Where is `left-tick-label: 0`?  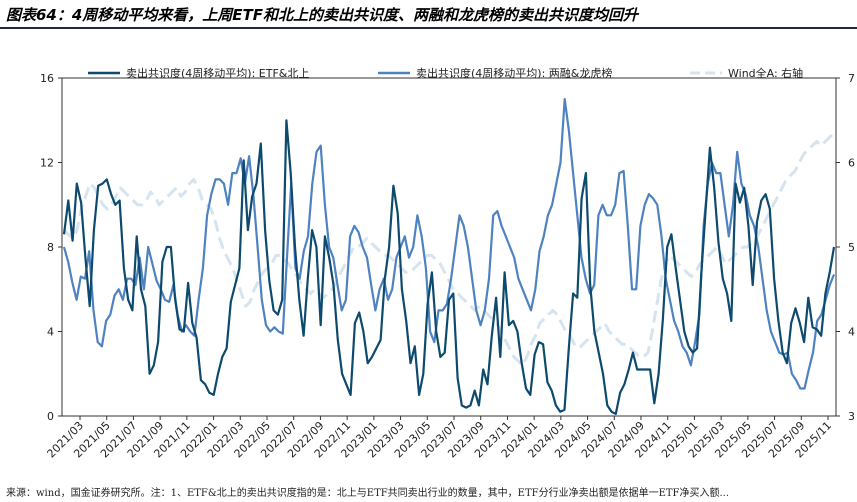 left-tick-label: 0 is located at coordinates (50, 416).